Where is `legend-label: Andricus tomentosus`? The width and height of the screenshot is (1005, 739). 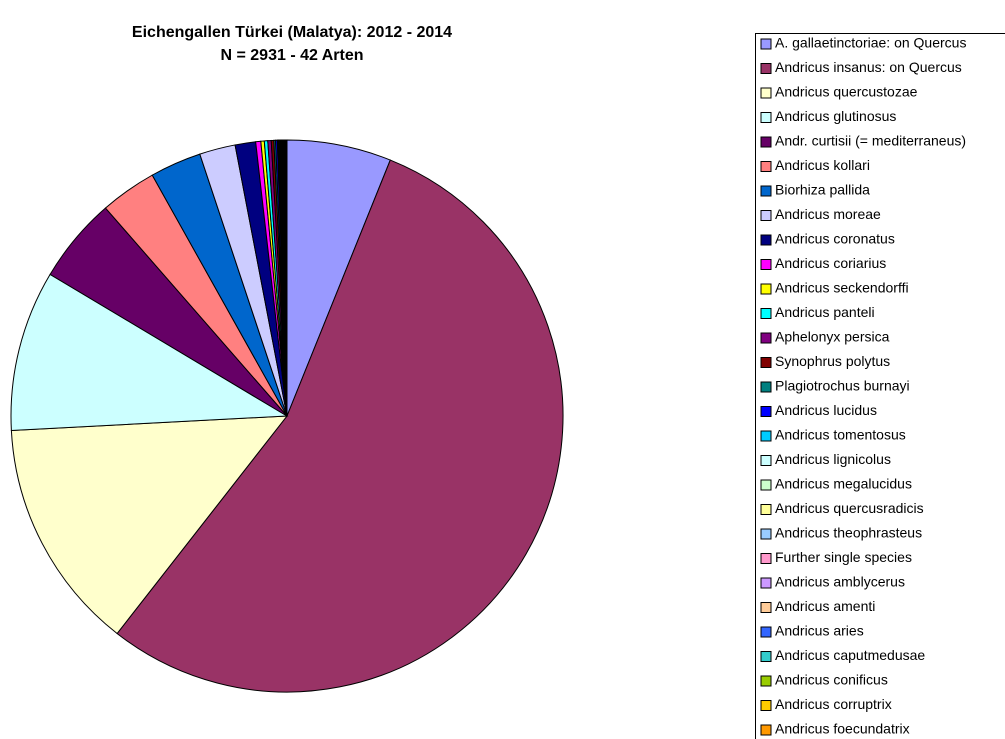
legend-label: Andricus tomentosus is located at coordinates (840, 435).